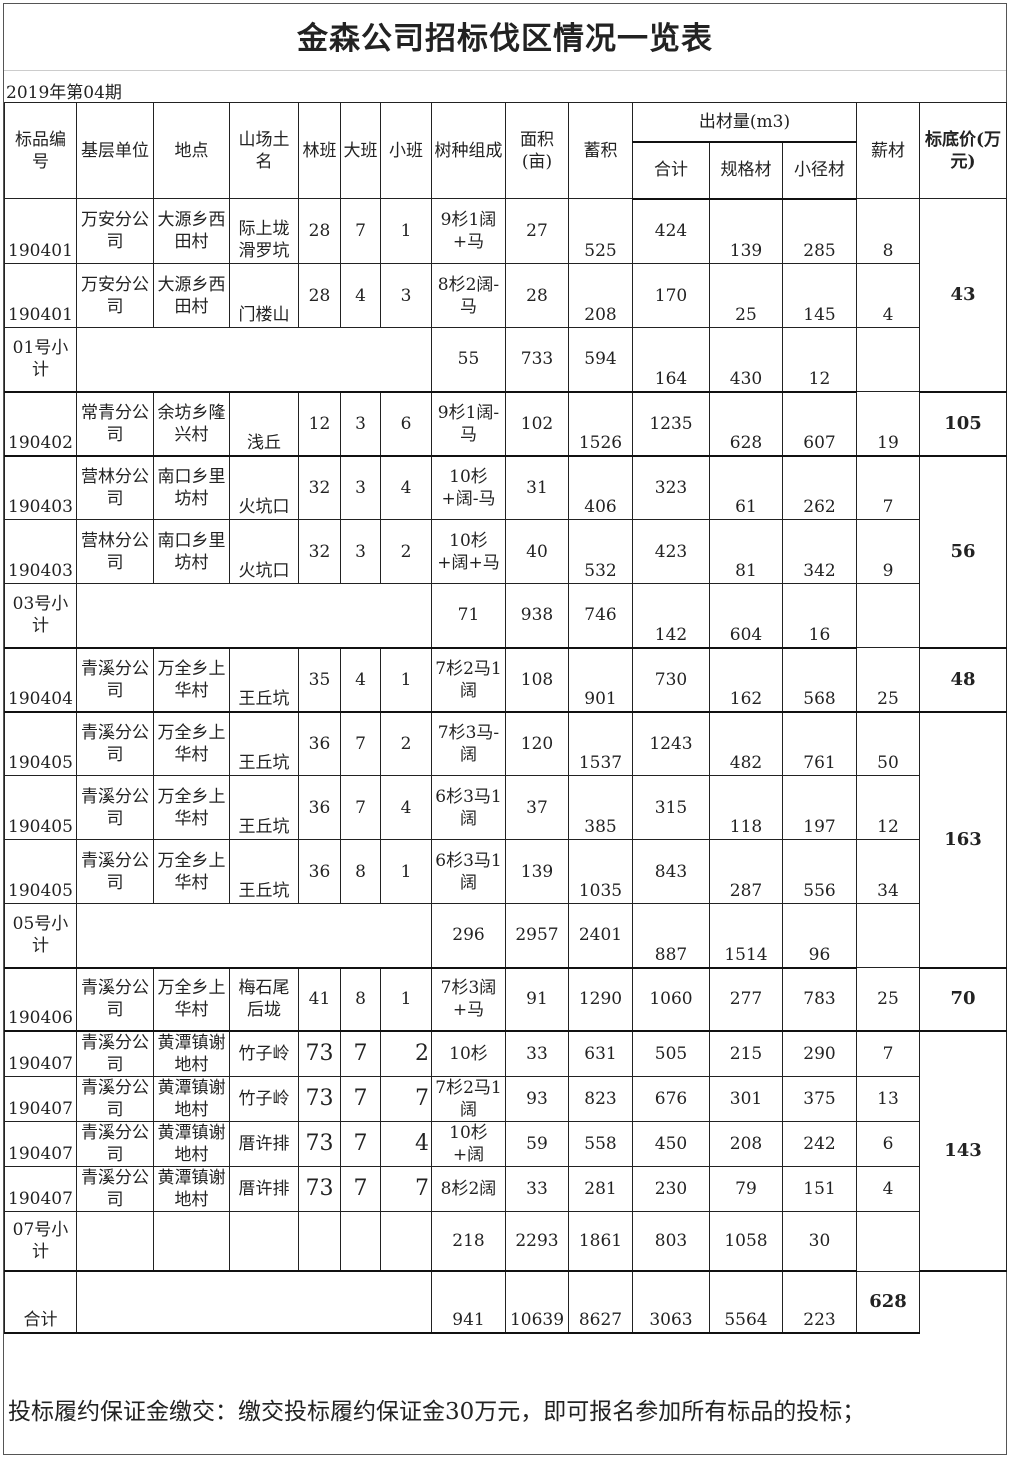 The width and height of the screenshot is (1013, 1459). I want to click on cell-forest-class: 35, so click(319, 680).